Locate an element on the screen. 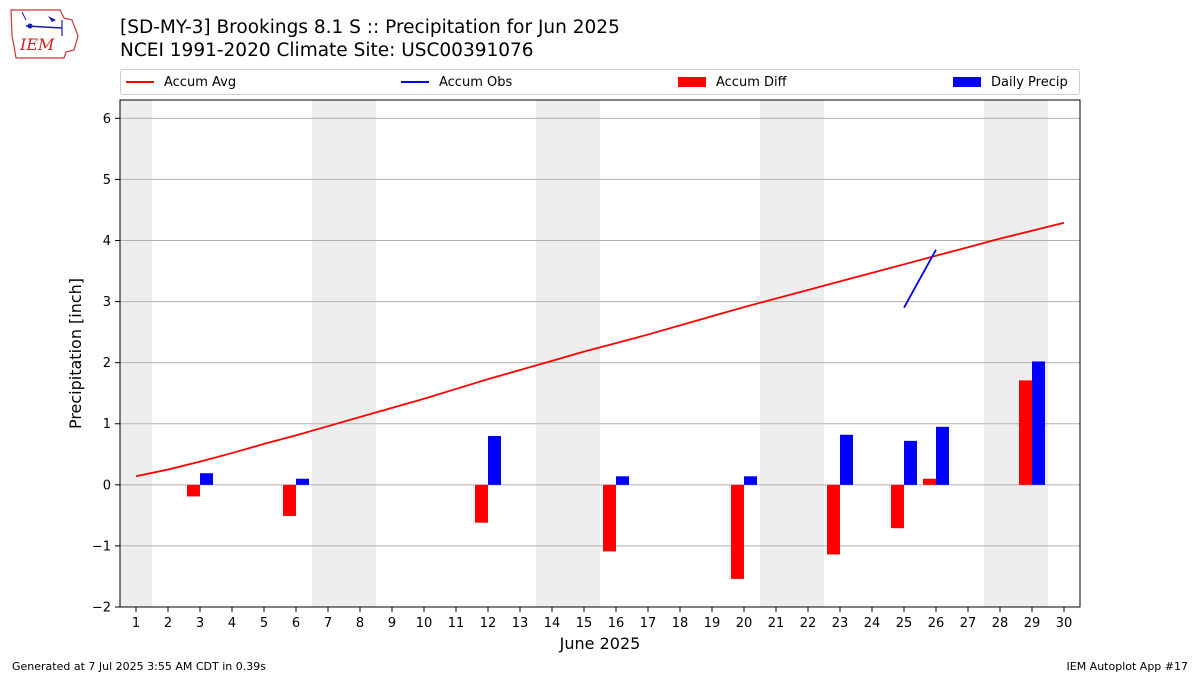 This screenshot has width=1200, height=675. x-tick-label-12: 12 is located at coordinates (488, 623).